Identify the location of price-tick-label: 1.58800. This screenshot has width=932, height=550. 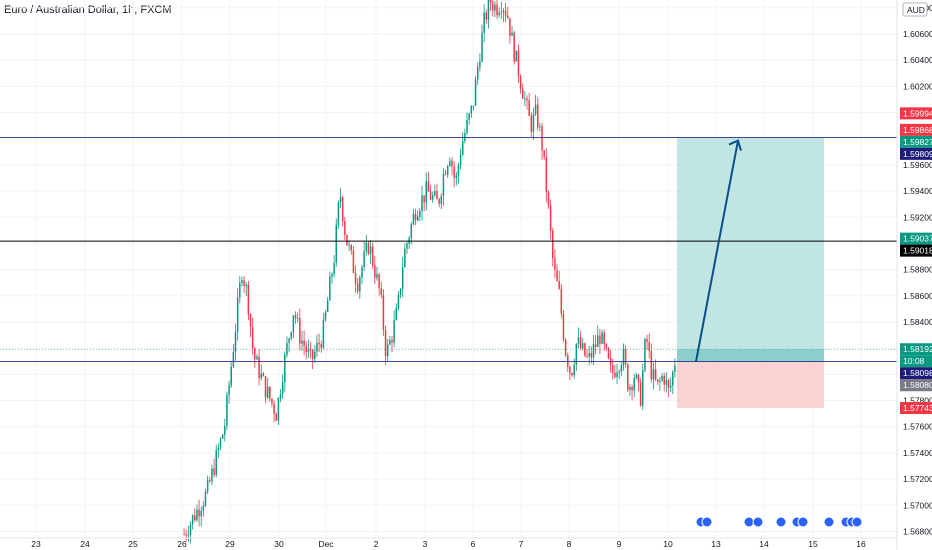
(917, 270).